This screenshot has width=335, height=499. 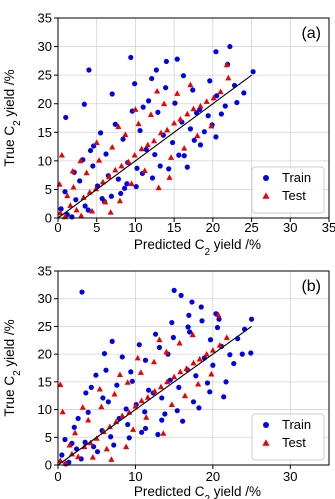 I want to click on x-tick-label: 30, so click(x=290, y=476).